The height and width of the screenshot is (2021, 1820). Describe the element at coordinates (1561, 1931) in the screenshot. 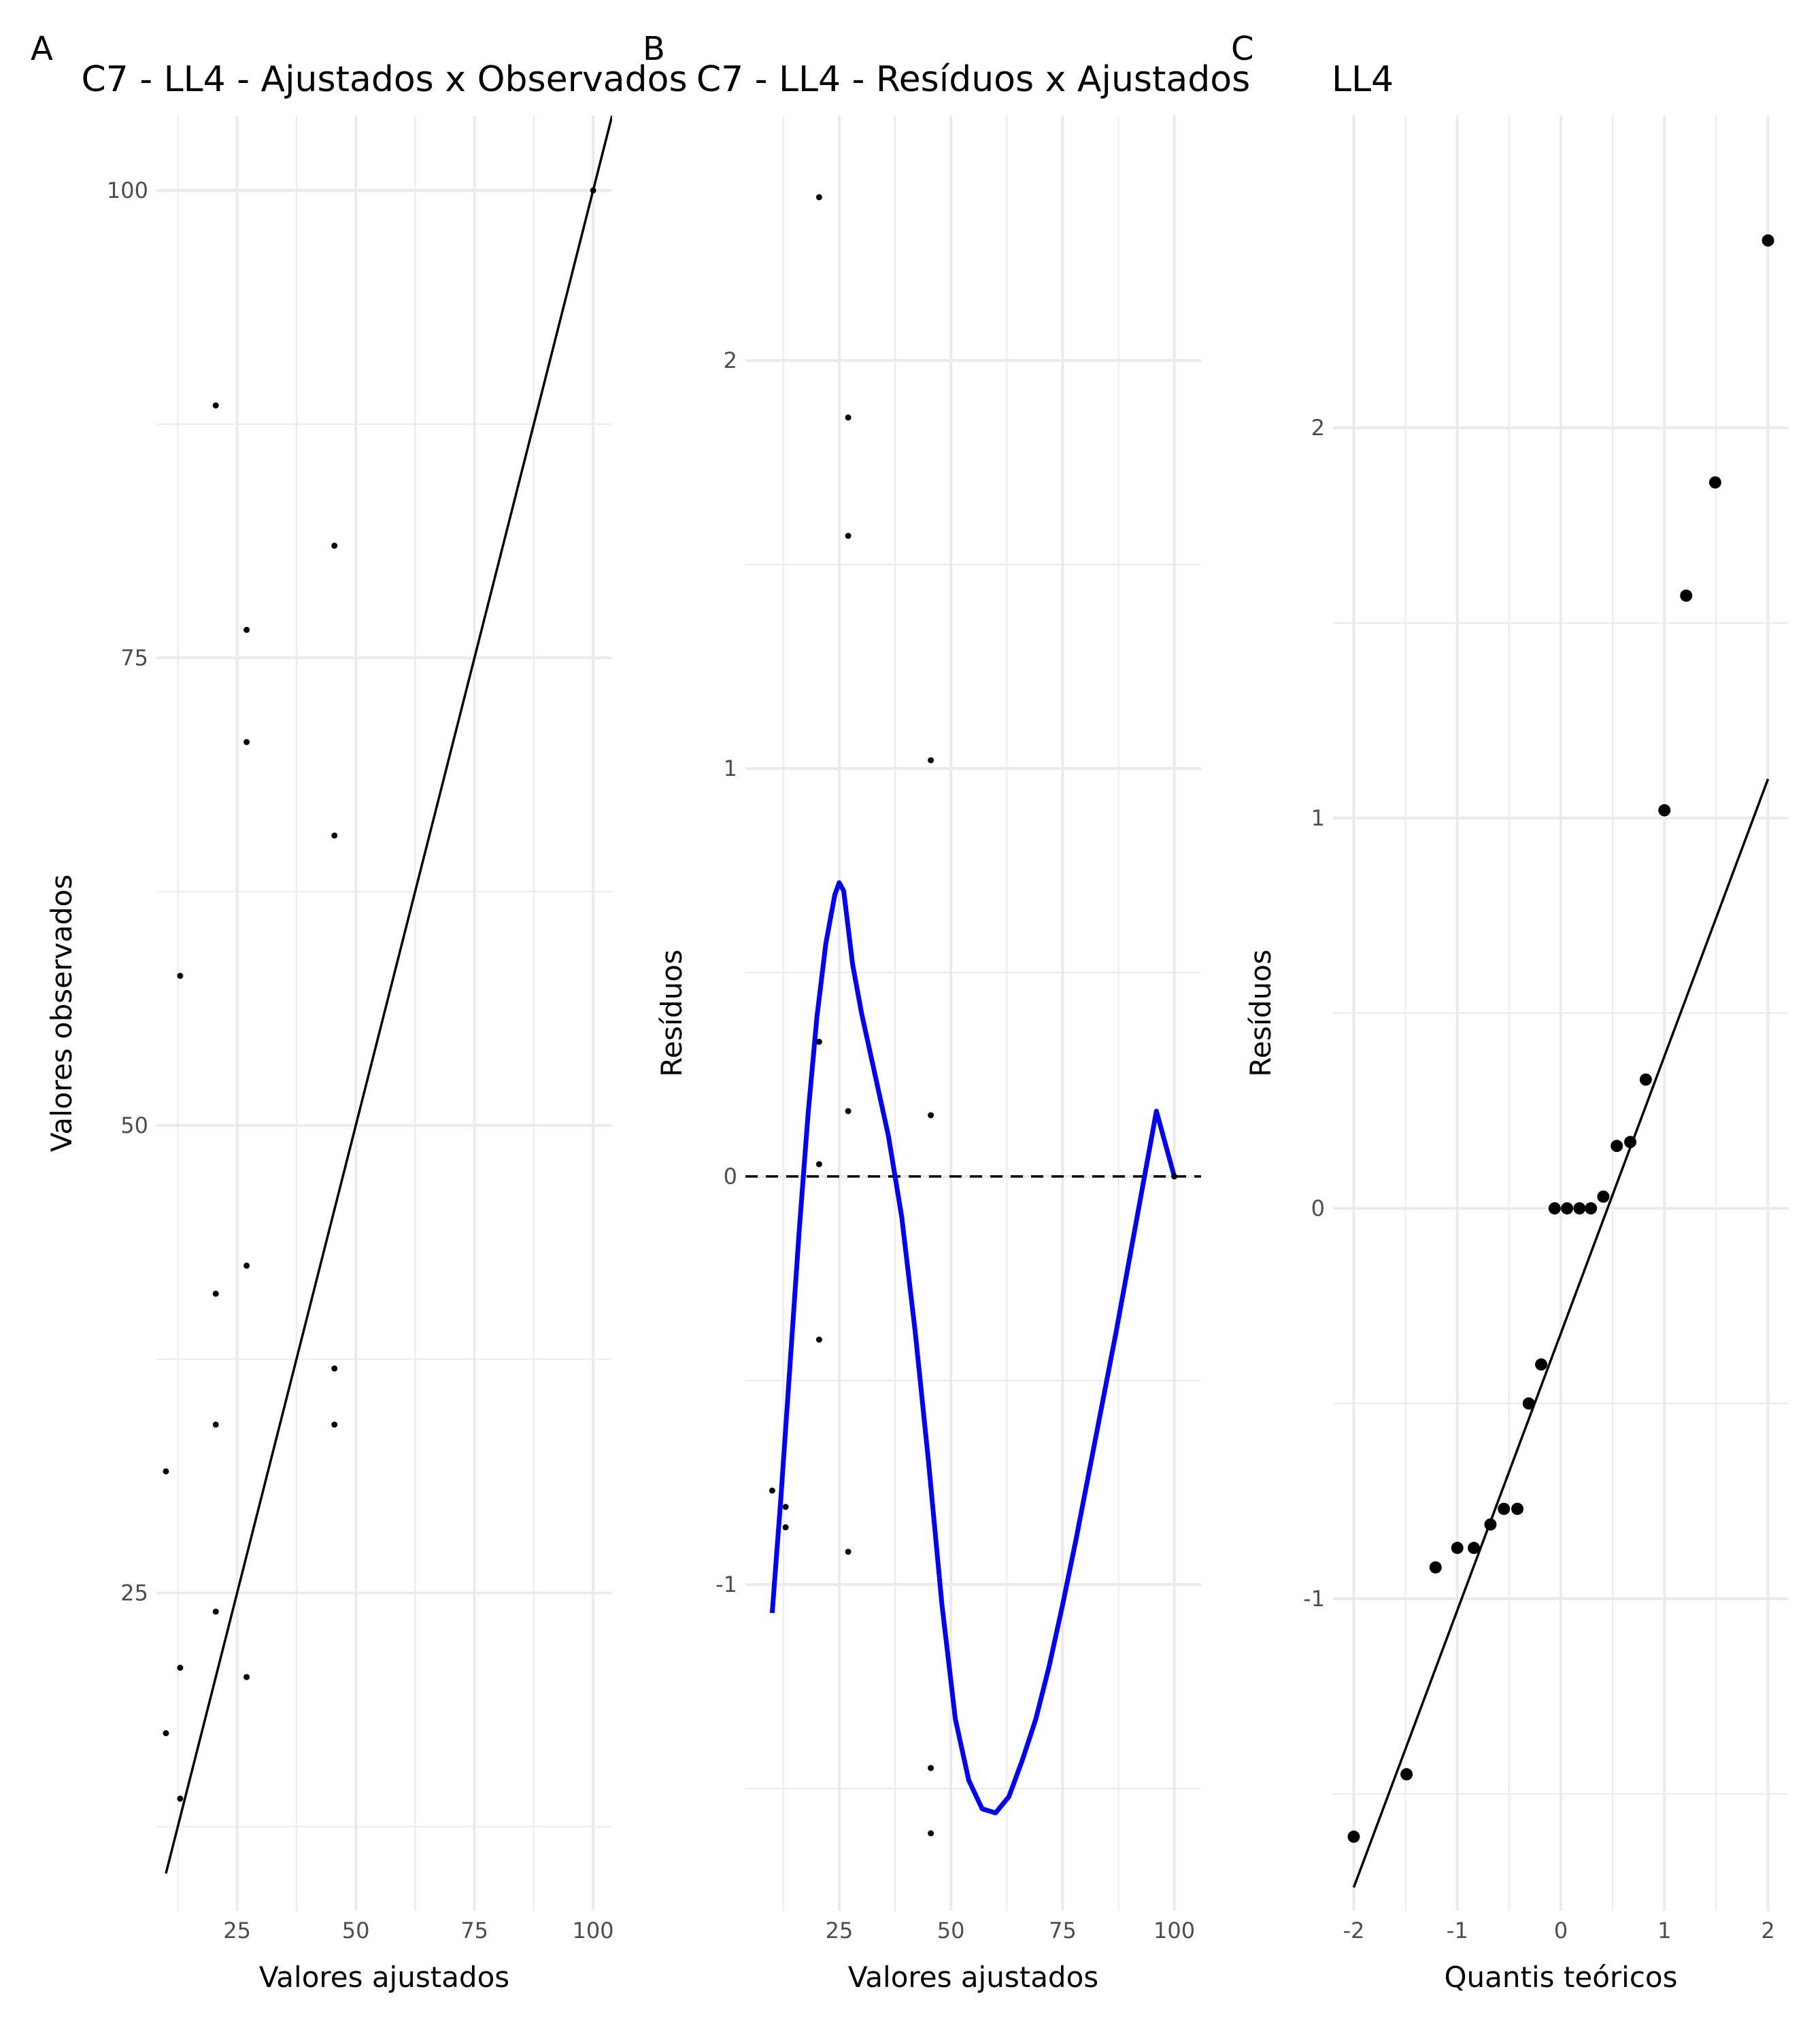

I see `x-tick-label: 0` at that location.